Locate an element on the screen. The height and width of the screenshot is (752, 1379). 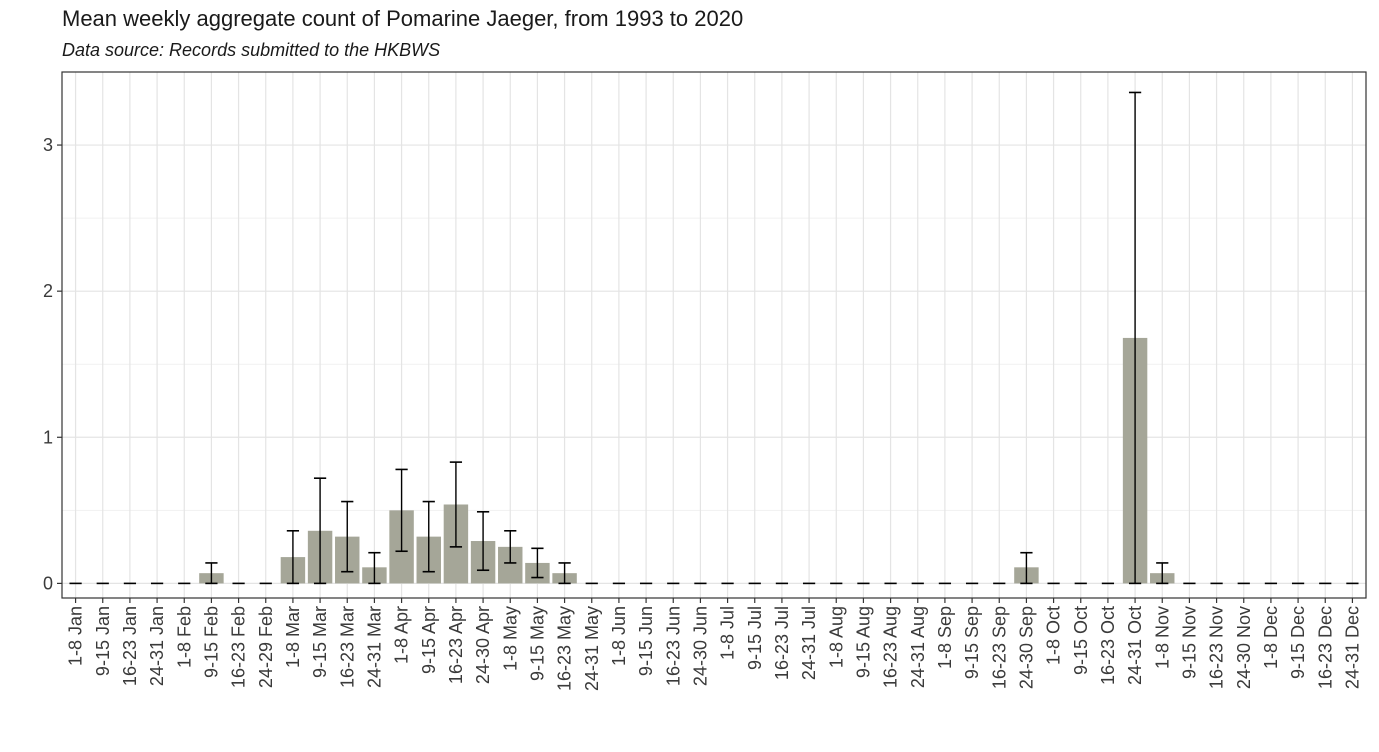
x-tick-label: 1-8 Oct is located at coordinates (1054, 635).